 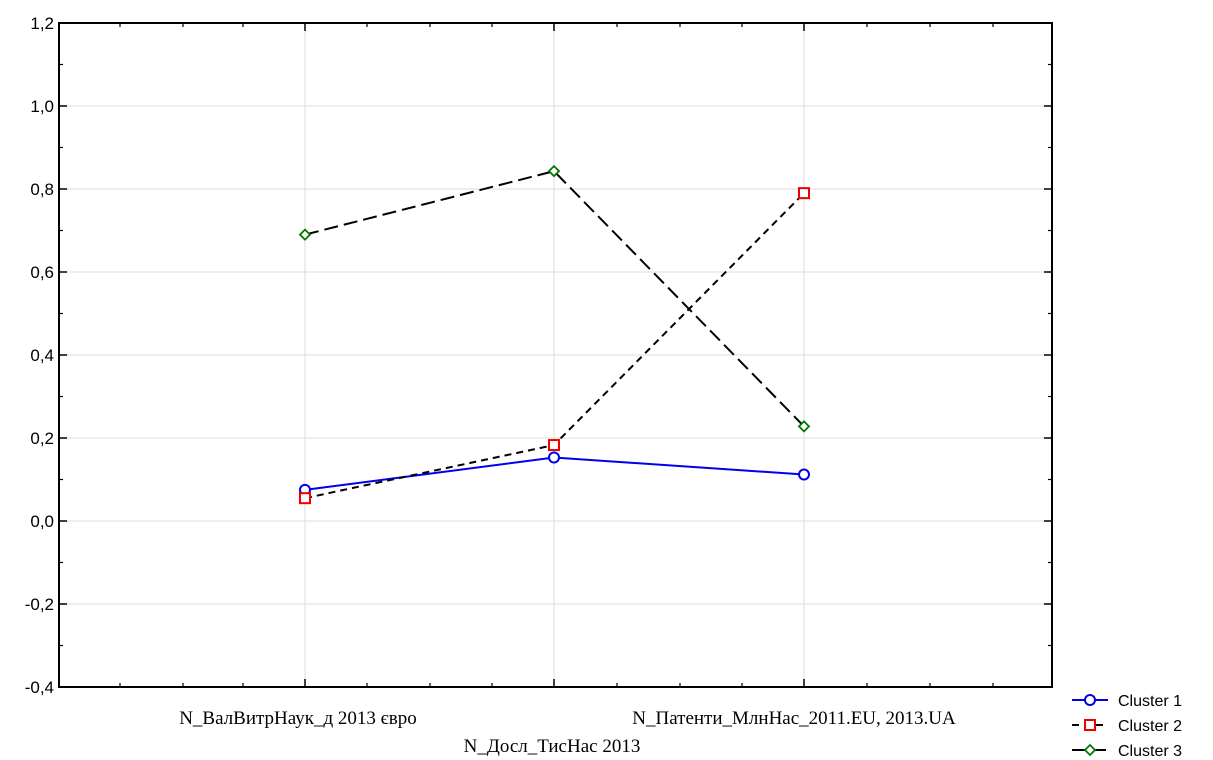 I want to click on legend-label-cluster-1: Cluster 1, so click(x=1150, y=701).